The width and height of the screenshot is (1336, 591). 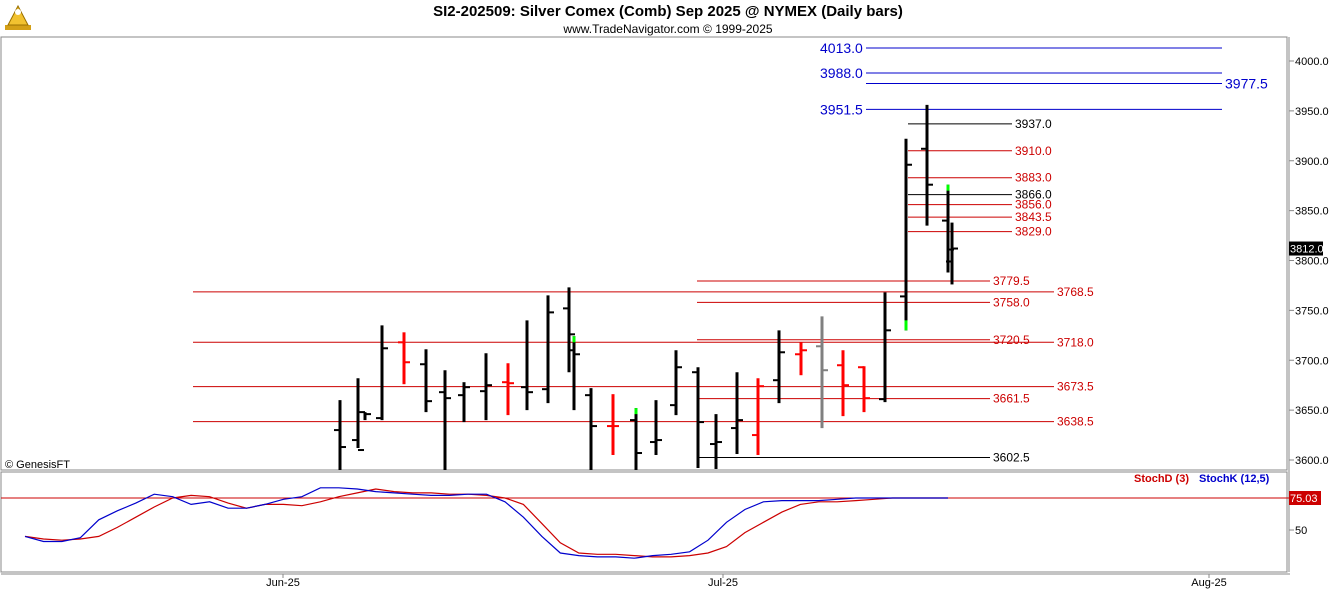 I want to click on level-label: 3866.0, so click(x=1033, y=195).